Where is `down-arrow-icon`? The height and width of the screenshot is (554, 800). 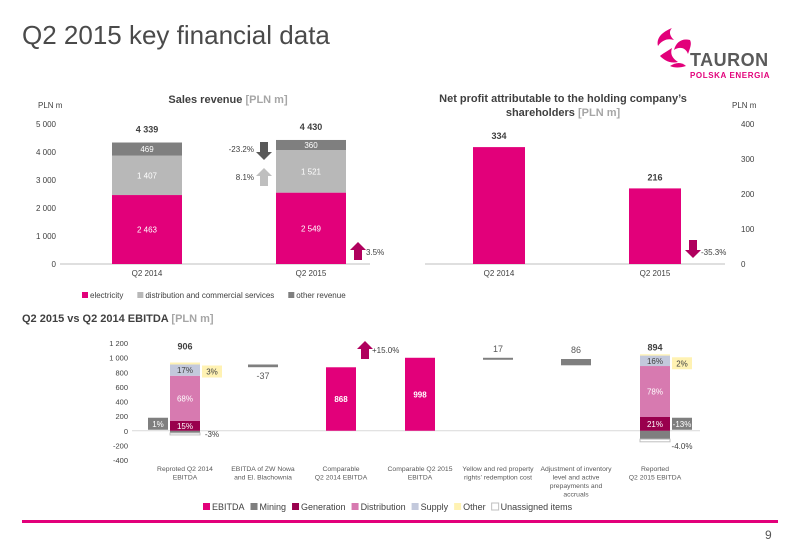
down-arrow-icon is located at coordinates (264, 151).